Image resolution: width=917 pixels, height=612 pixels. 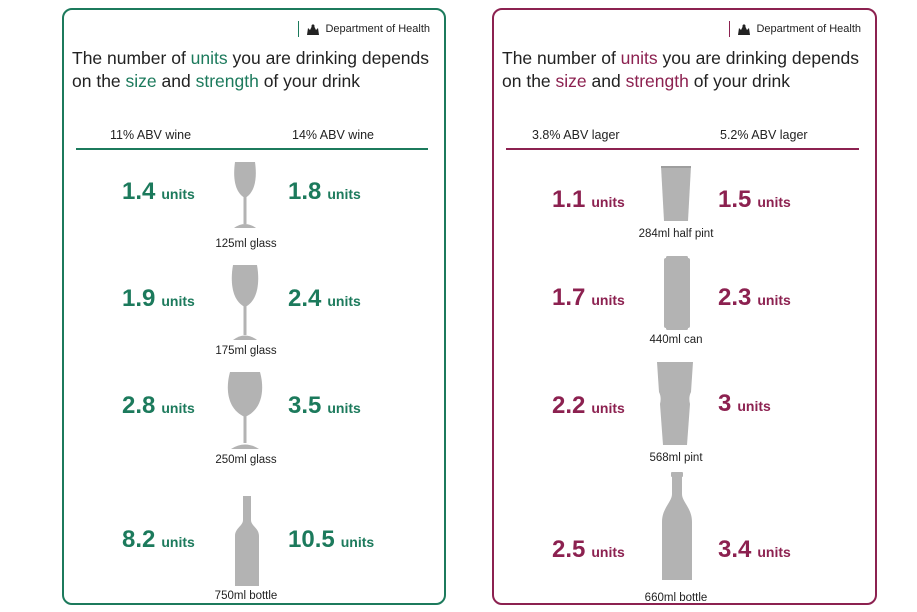 What do you see at coordinates (676, 340) in the screenshot?
I see `vessel-caption: 440ml can` at bounding box center [676, 340].